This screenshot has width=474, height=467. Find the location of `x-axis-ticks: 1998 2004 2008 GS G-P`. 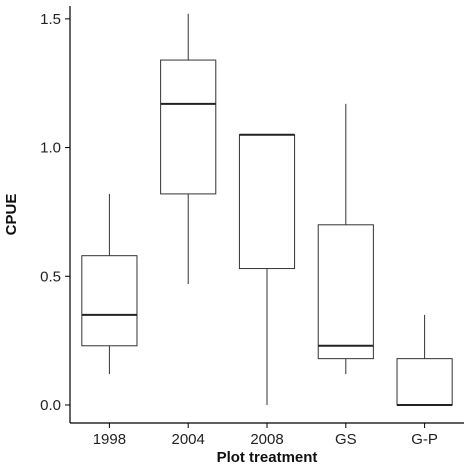

x-axis-ticks: 1998 2004 2008 GS G-P is located at coordinates (265, 435).